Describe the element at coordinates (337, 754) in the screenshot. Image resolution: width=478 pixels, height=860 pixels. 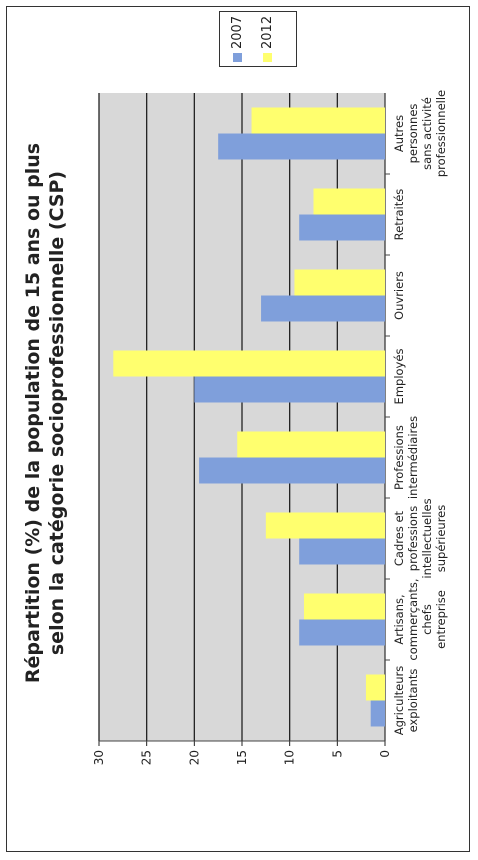
I see `y-tick-label-5: 5` at that location.